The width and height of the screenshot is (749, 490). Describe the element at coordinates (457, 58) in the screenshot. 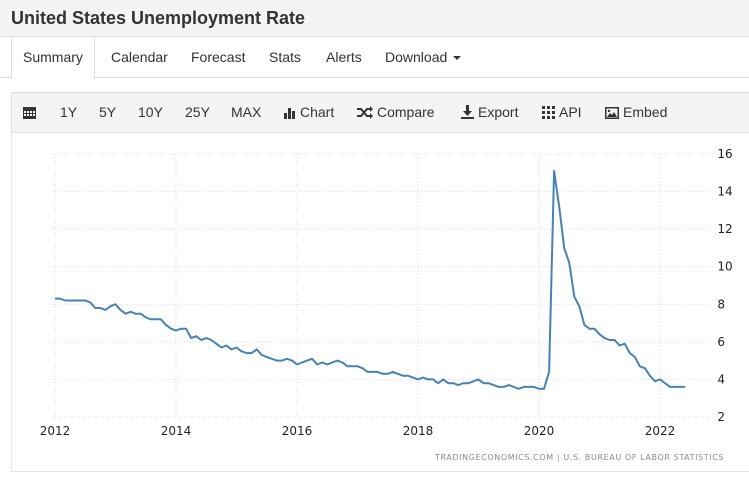

I see `caret-down-icon` at that location.